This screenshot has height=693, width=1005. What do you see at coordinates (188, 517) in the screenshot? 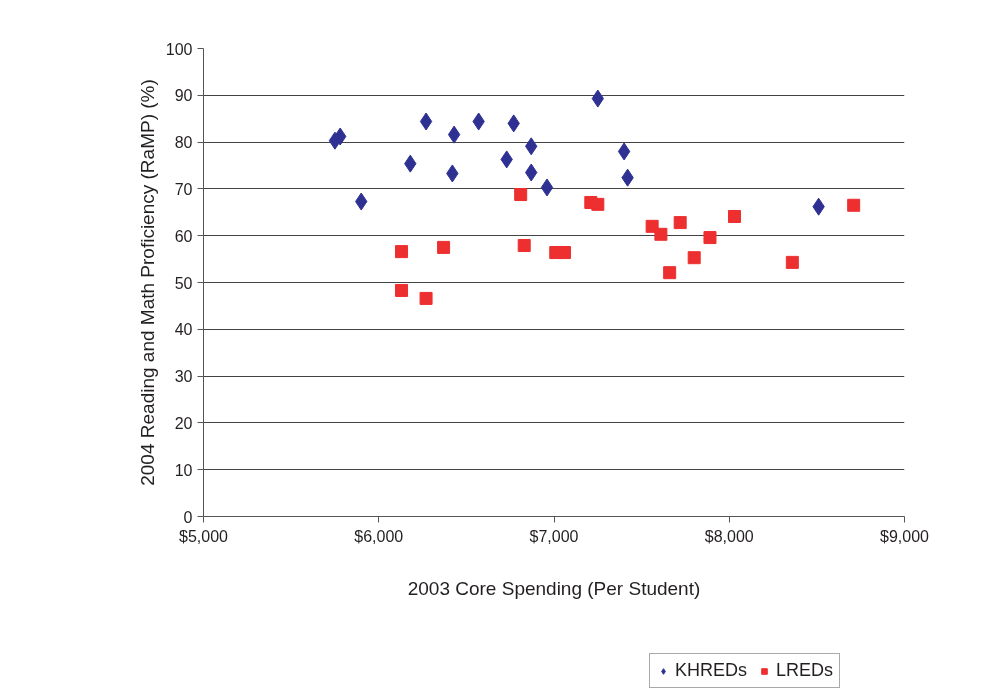
I see `y-tick-label: 0` at bounding box center [188, 517].